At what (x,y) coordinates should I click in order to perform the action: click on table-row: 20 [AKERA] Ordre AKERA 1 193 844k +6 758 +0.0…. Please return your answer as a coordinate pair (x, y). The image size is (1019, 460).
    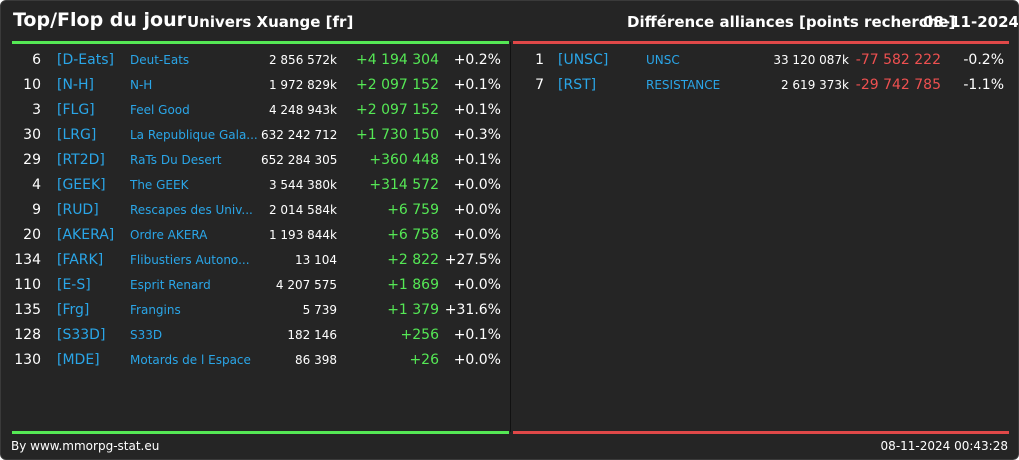
    Looking at the image, I should click on (258, 235).